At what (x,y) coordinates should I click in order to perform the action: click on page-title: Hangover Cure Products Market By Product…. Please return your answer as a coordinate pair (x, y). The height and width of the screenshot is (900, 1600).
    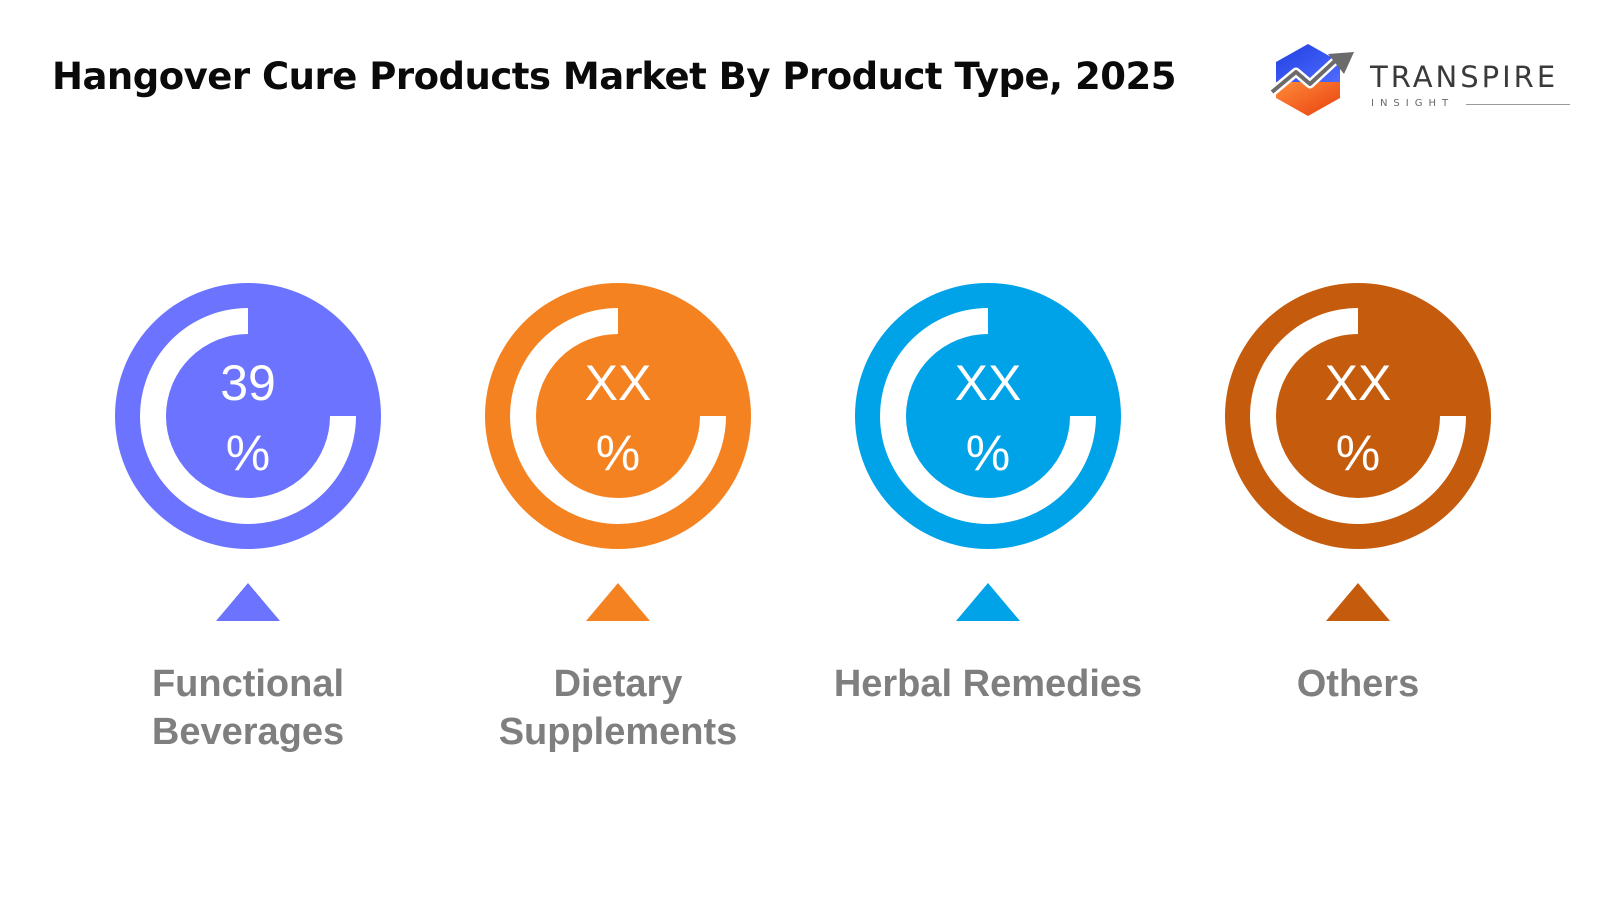
    Looking at the image, I should click on (614, 76).